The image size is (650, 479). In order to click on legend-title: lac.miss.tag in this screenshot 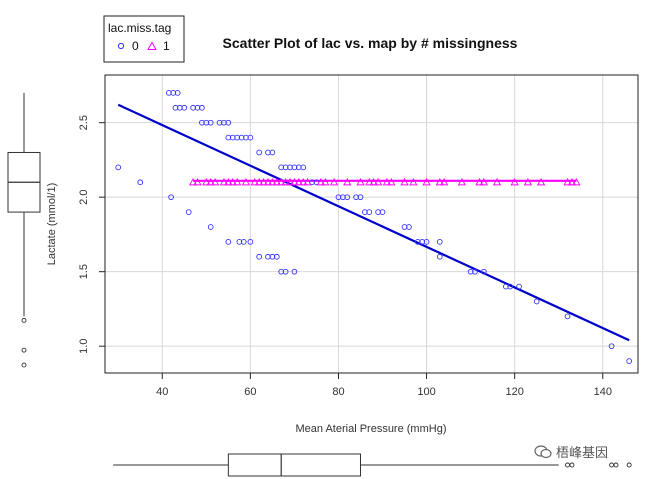, I will do `click(139, 28)`.